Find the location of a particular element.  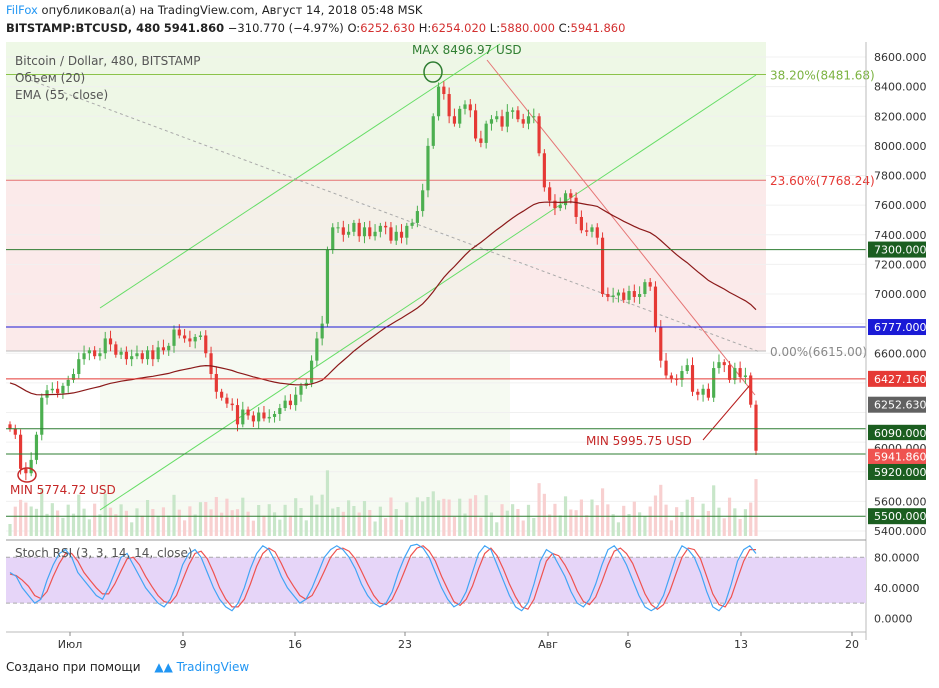

x-tick-label: Авг is located at coordinates (548, 644).